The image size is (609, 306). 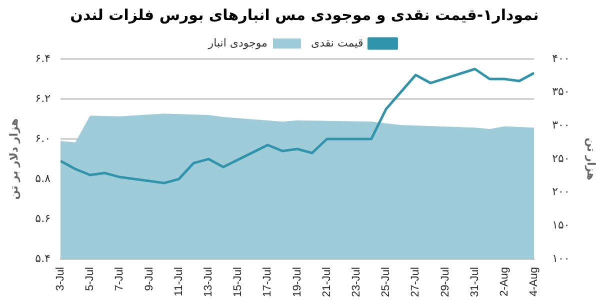 What do you see at coordinates (43, 138) in the screenshot?
I see `y-tick-label: ۶.۰` at bounding box center [43, 138].